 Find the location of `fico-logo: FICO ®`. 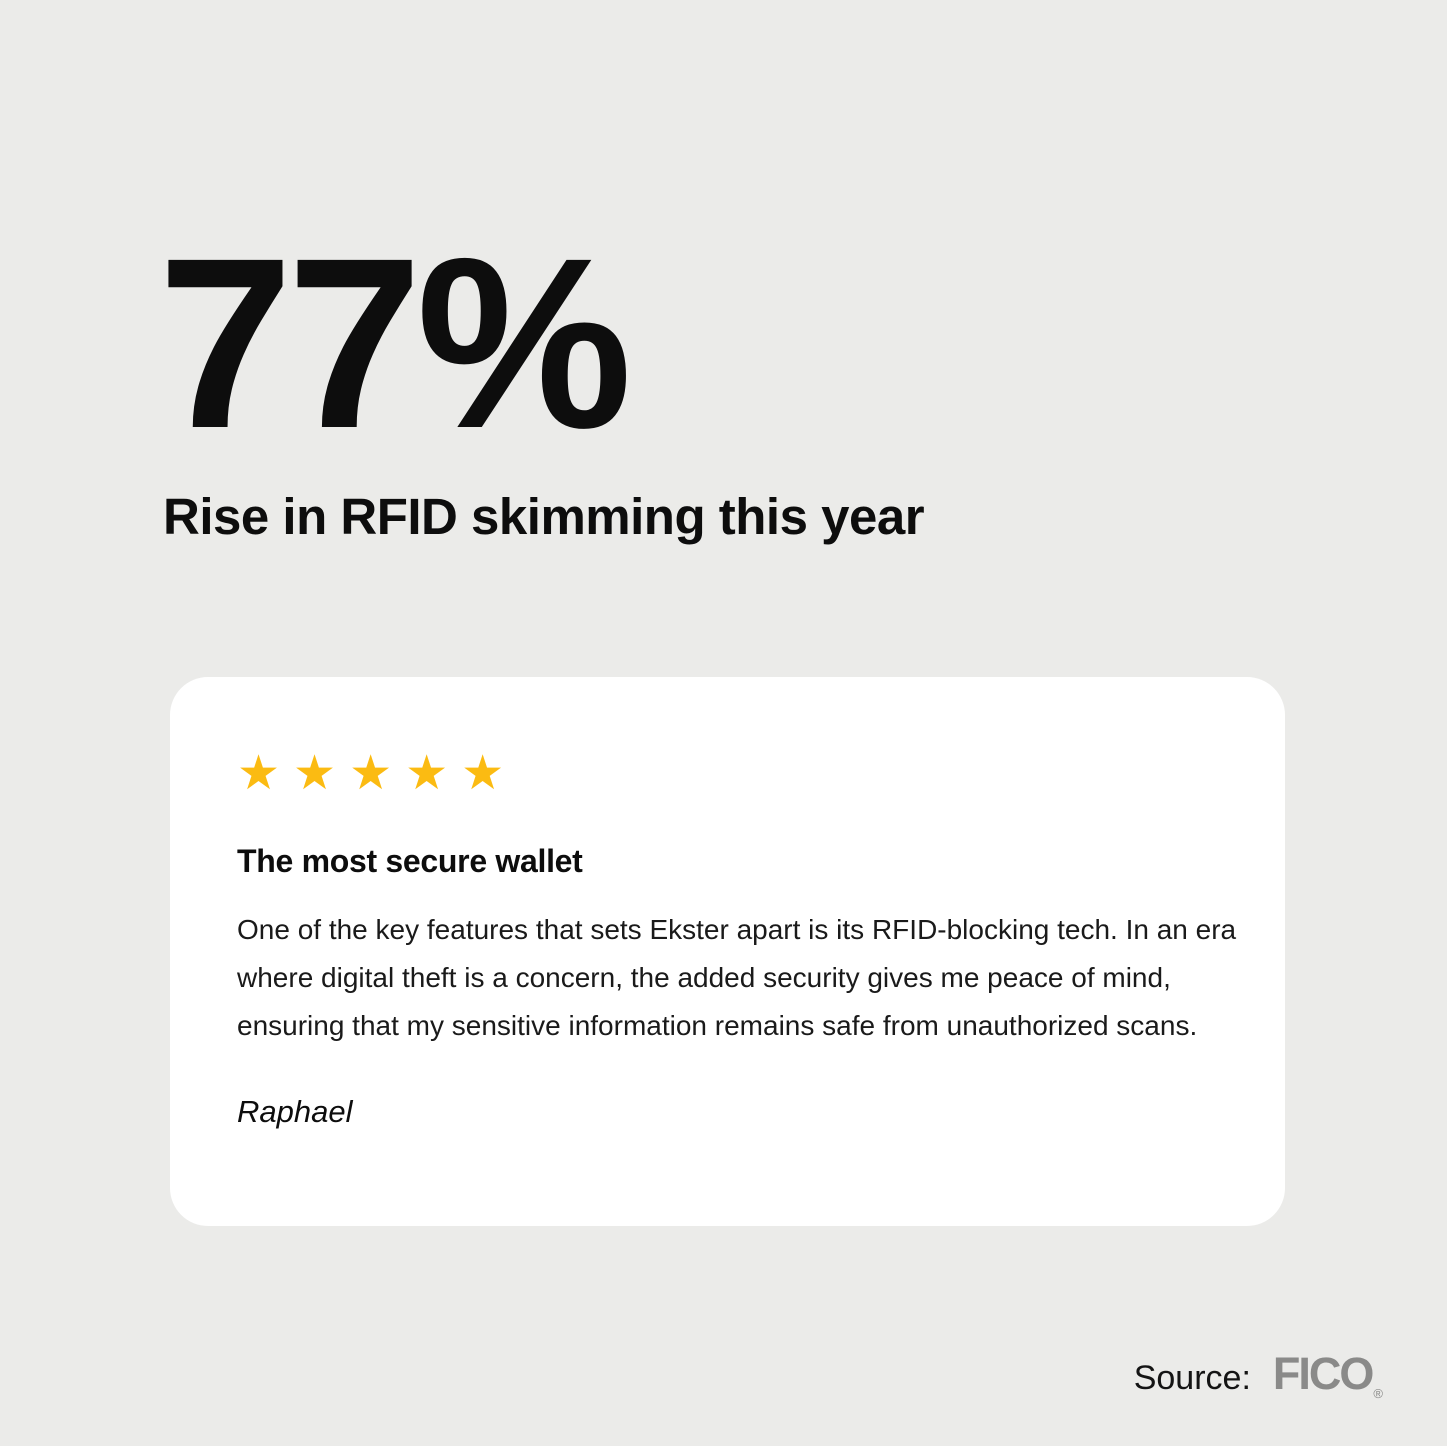

fico-logo: FICO ® is located at coordinates (1328, 1374).